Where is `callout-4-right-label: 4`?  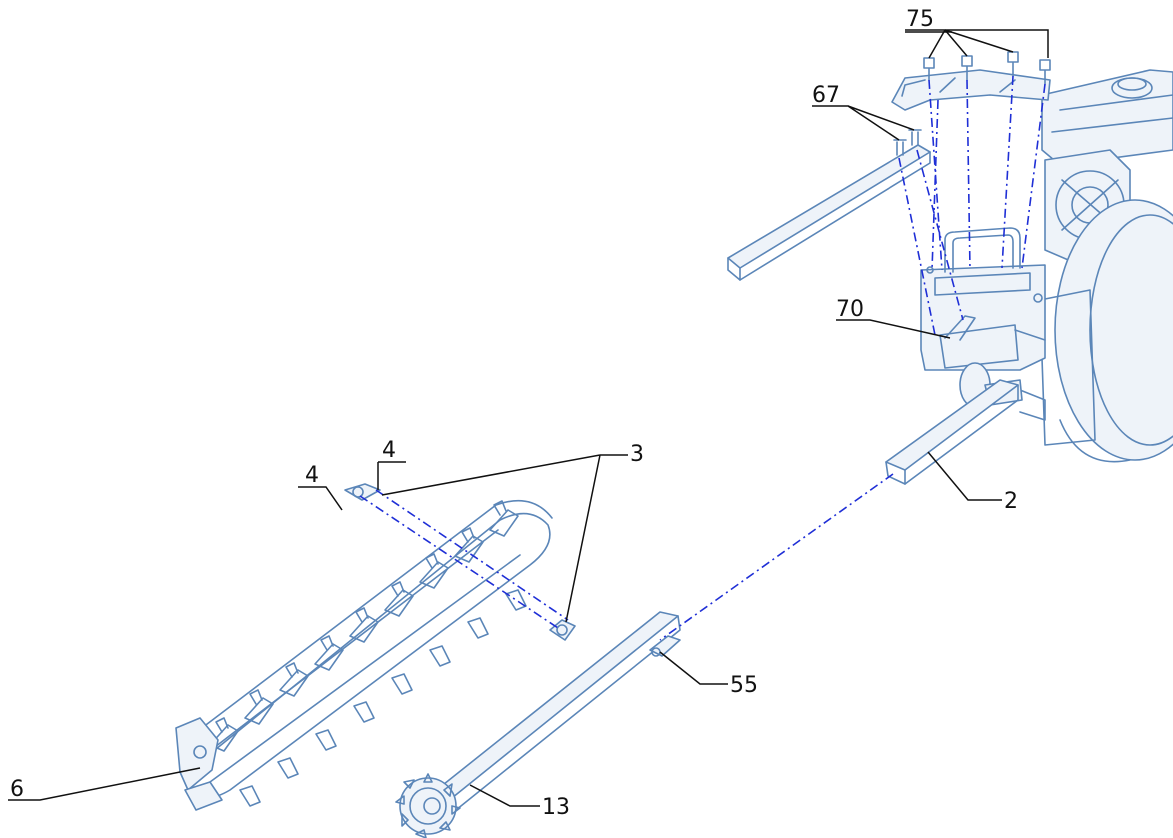 callout-4-right-label: 4 is located at coordinates (389, 450).